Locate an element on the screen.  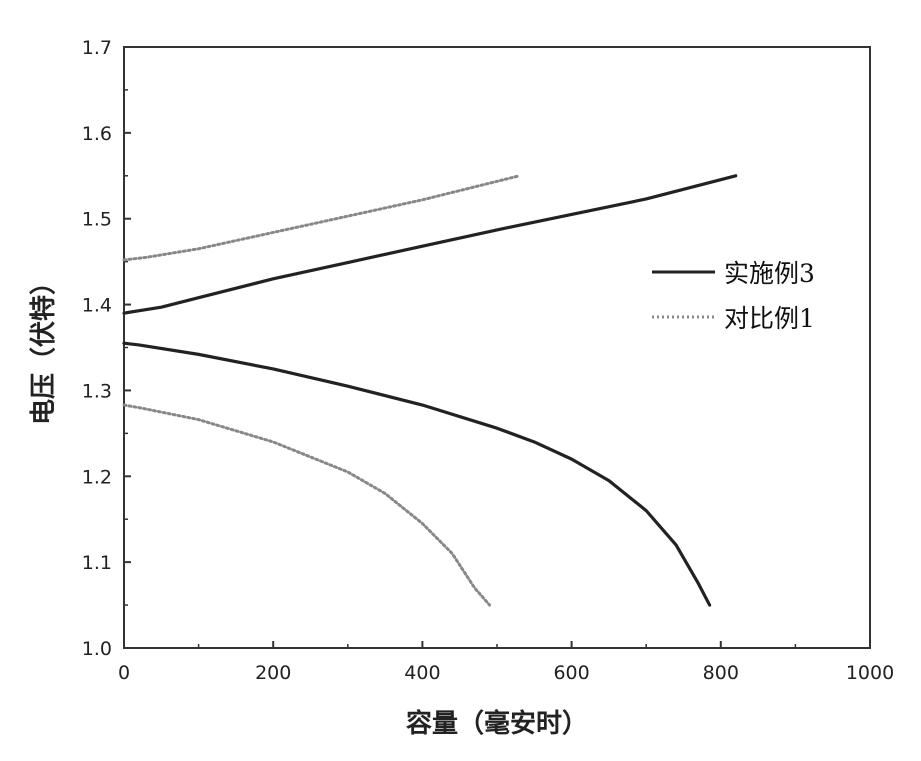
y-tick-label: 1.0 is located at coordinates (97, 649).